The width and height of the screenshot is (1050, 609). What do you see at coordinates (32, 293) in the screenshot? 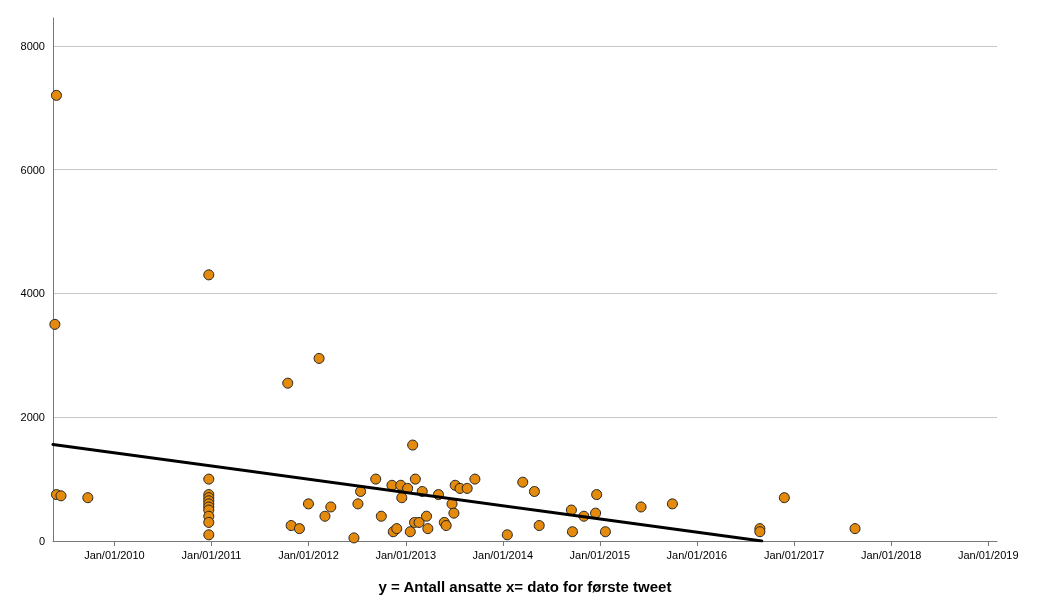
I see `y-tick-label: 4000` at bounding box center [32, 293].